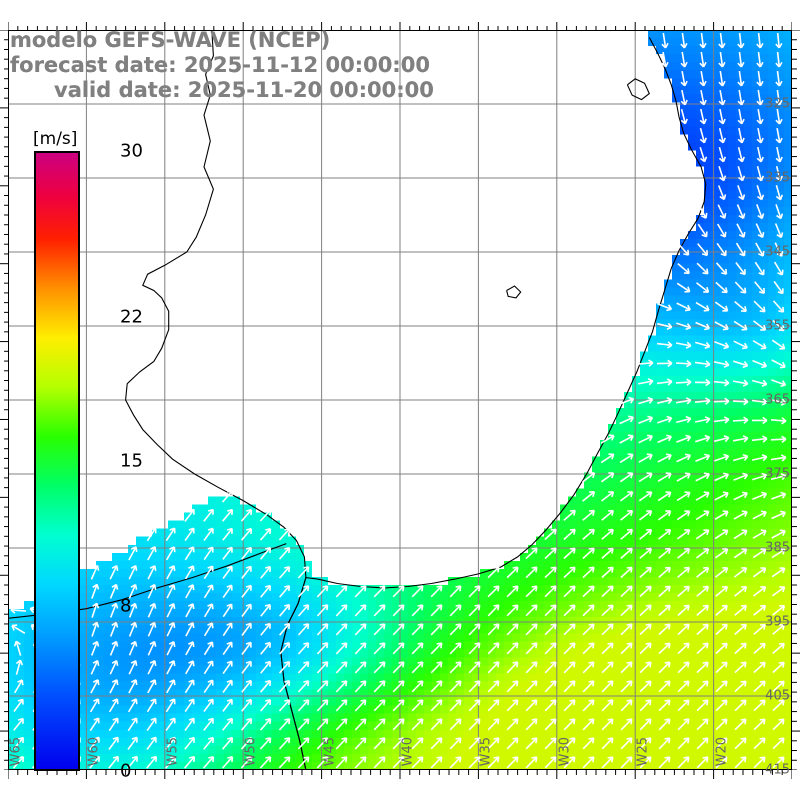  What do you see at coordinates (796, 400) in the screenshot?
I see `tick-ruler-right` at bounding box center [796, 400].